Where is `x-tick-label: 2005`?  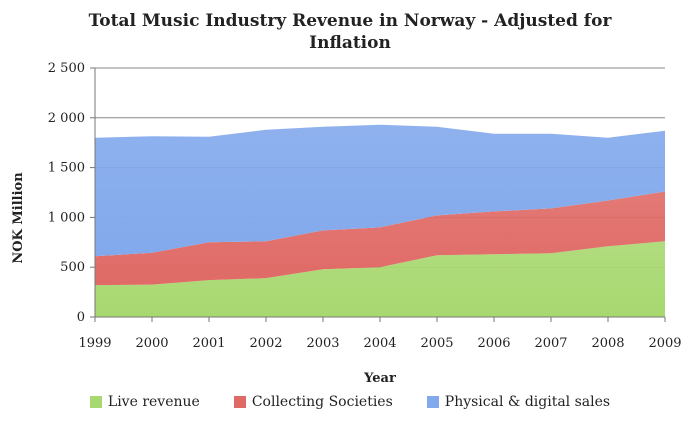
x-tick-label: 2005 is located at coordinates (436, 343).